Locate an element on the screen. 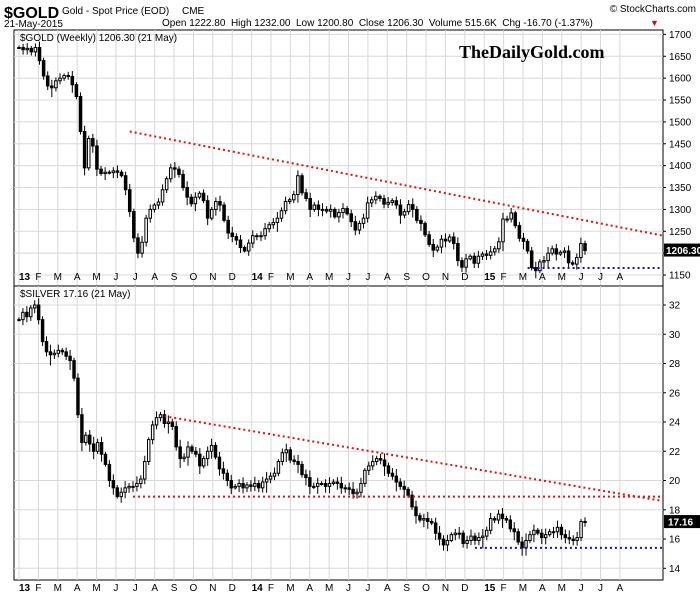  change-down-arrow: ▼ is located at coordinates (654, 23).